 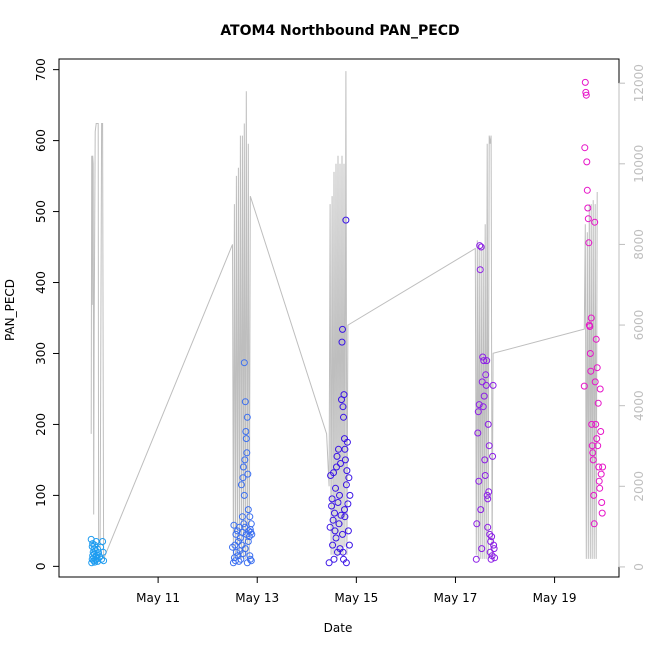 What do you see at coordinates (338, 628) in the screenshot?
I see `x-axis-label: Date` at bounding box center [338, 628].